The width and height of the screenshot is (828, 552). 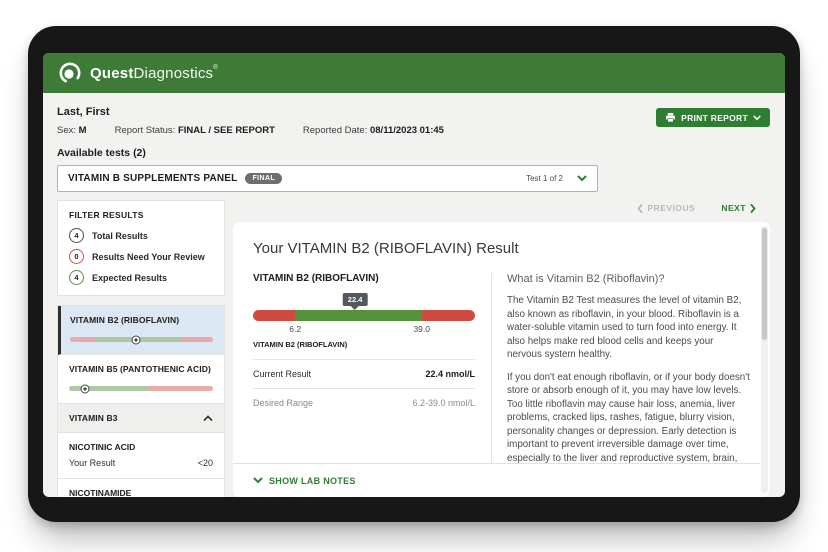 I want to click on print-report-label: PRINT REPORT, so click(x=714, y=117).